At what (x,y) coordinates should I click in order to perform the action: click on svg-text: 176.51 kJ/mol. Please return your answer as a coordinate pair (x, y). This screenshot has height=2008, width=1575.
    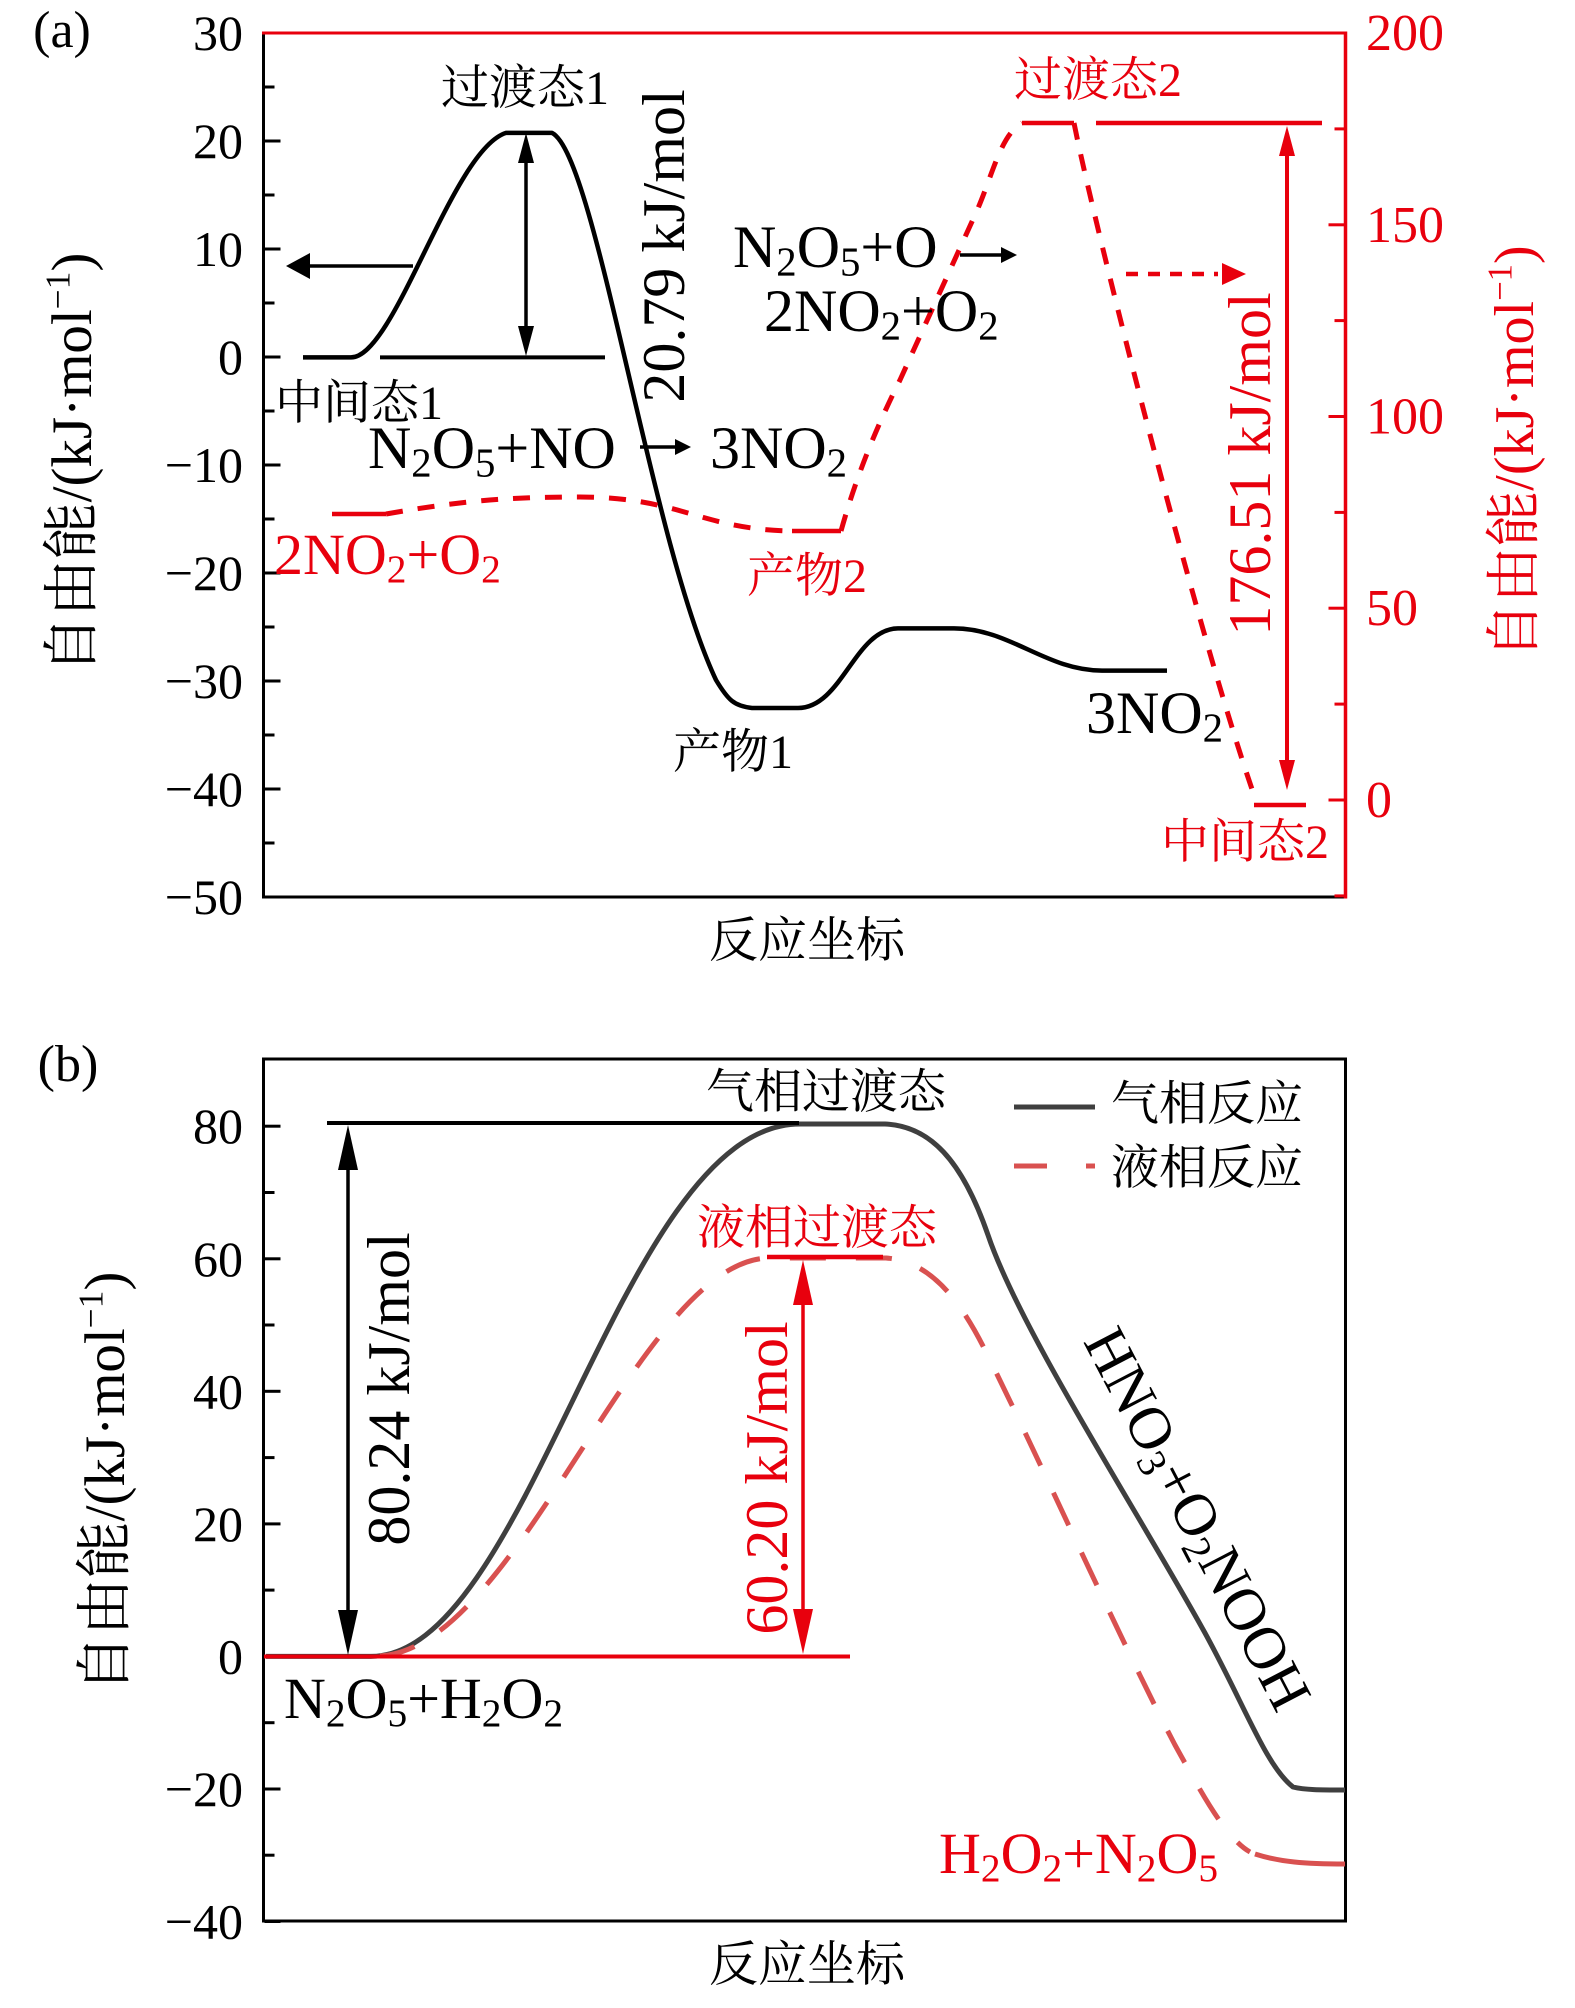
    Looking at the image, I should click on (1250, 463).